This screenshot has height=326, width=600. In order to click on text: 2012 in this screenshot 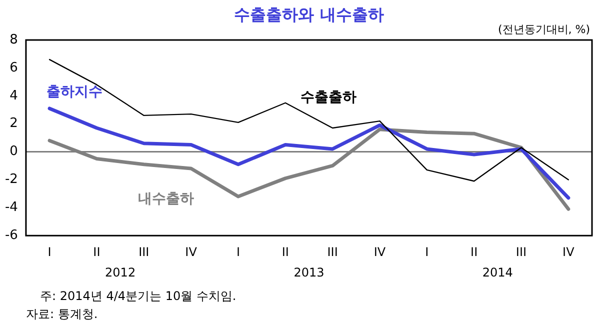, I will do `click(120, 273)`.